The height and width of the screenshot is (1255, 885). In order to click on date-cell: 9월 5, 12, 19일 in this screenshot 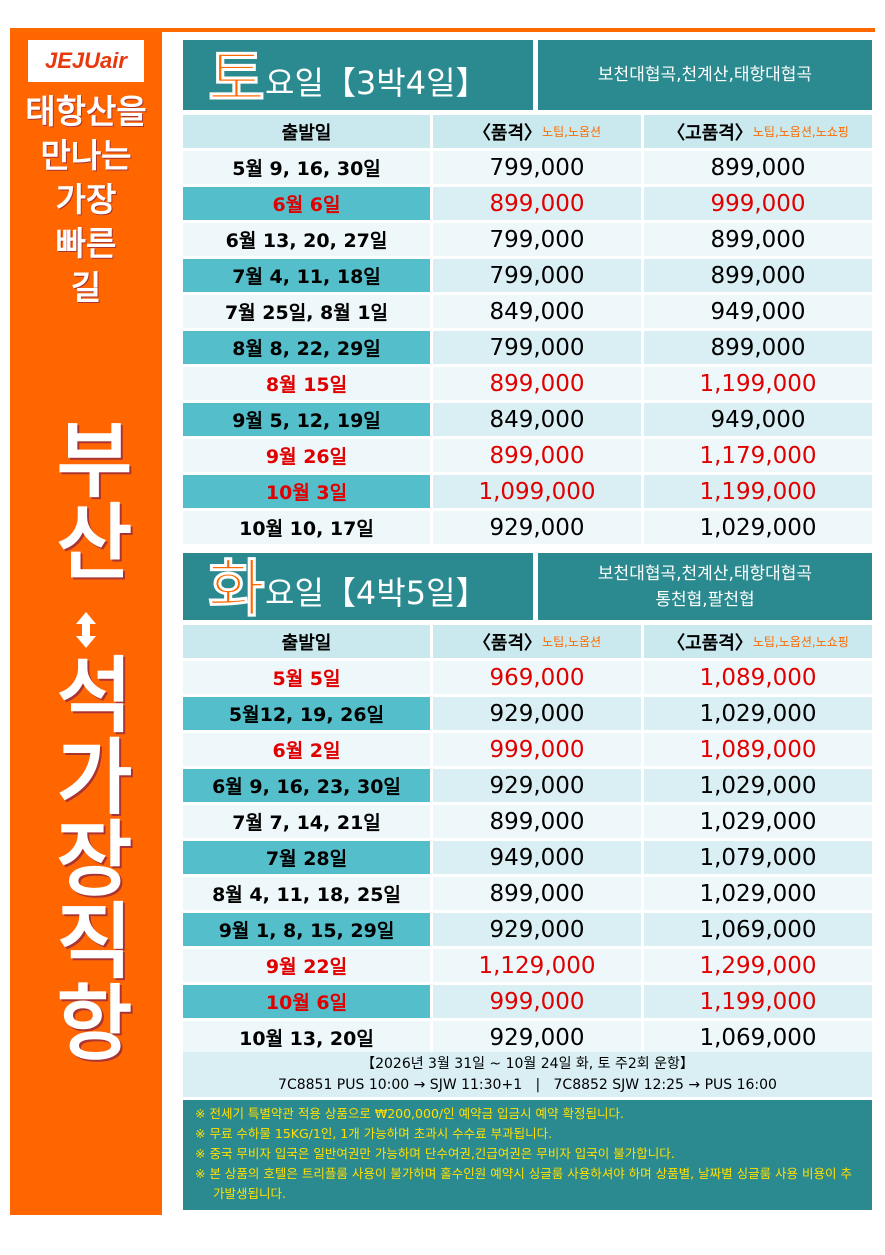, I will do `click(306, 419)`.